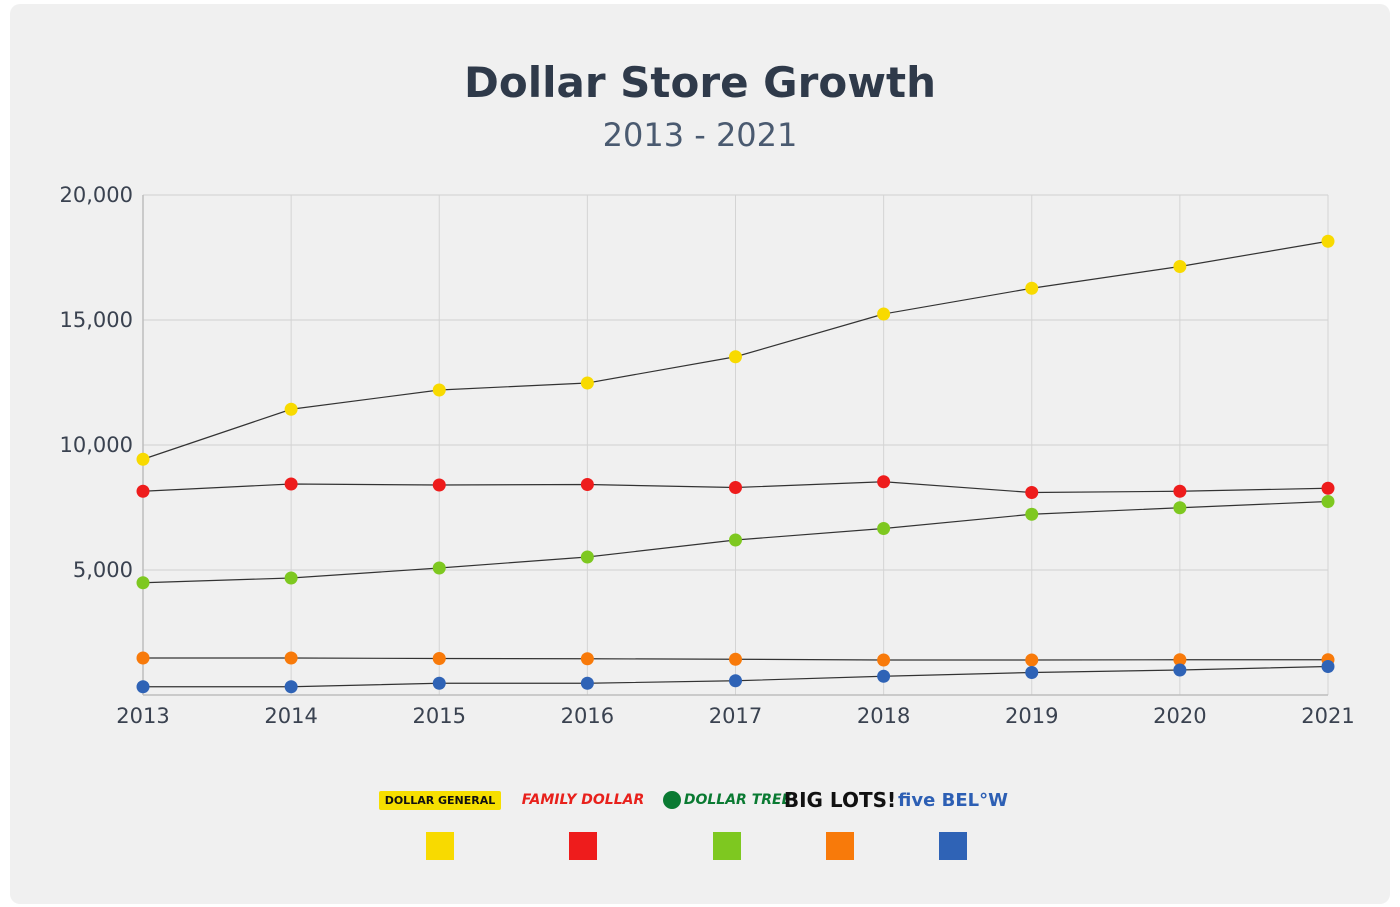  I want to click on legend-swatch-five-below, so click(953, 846).